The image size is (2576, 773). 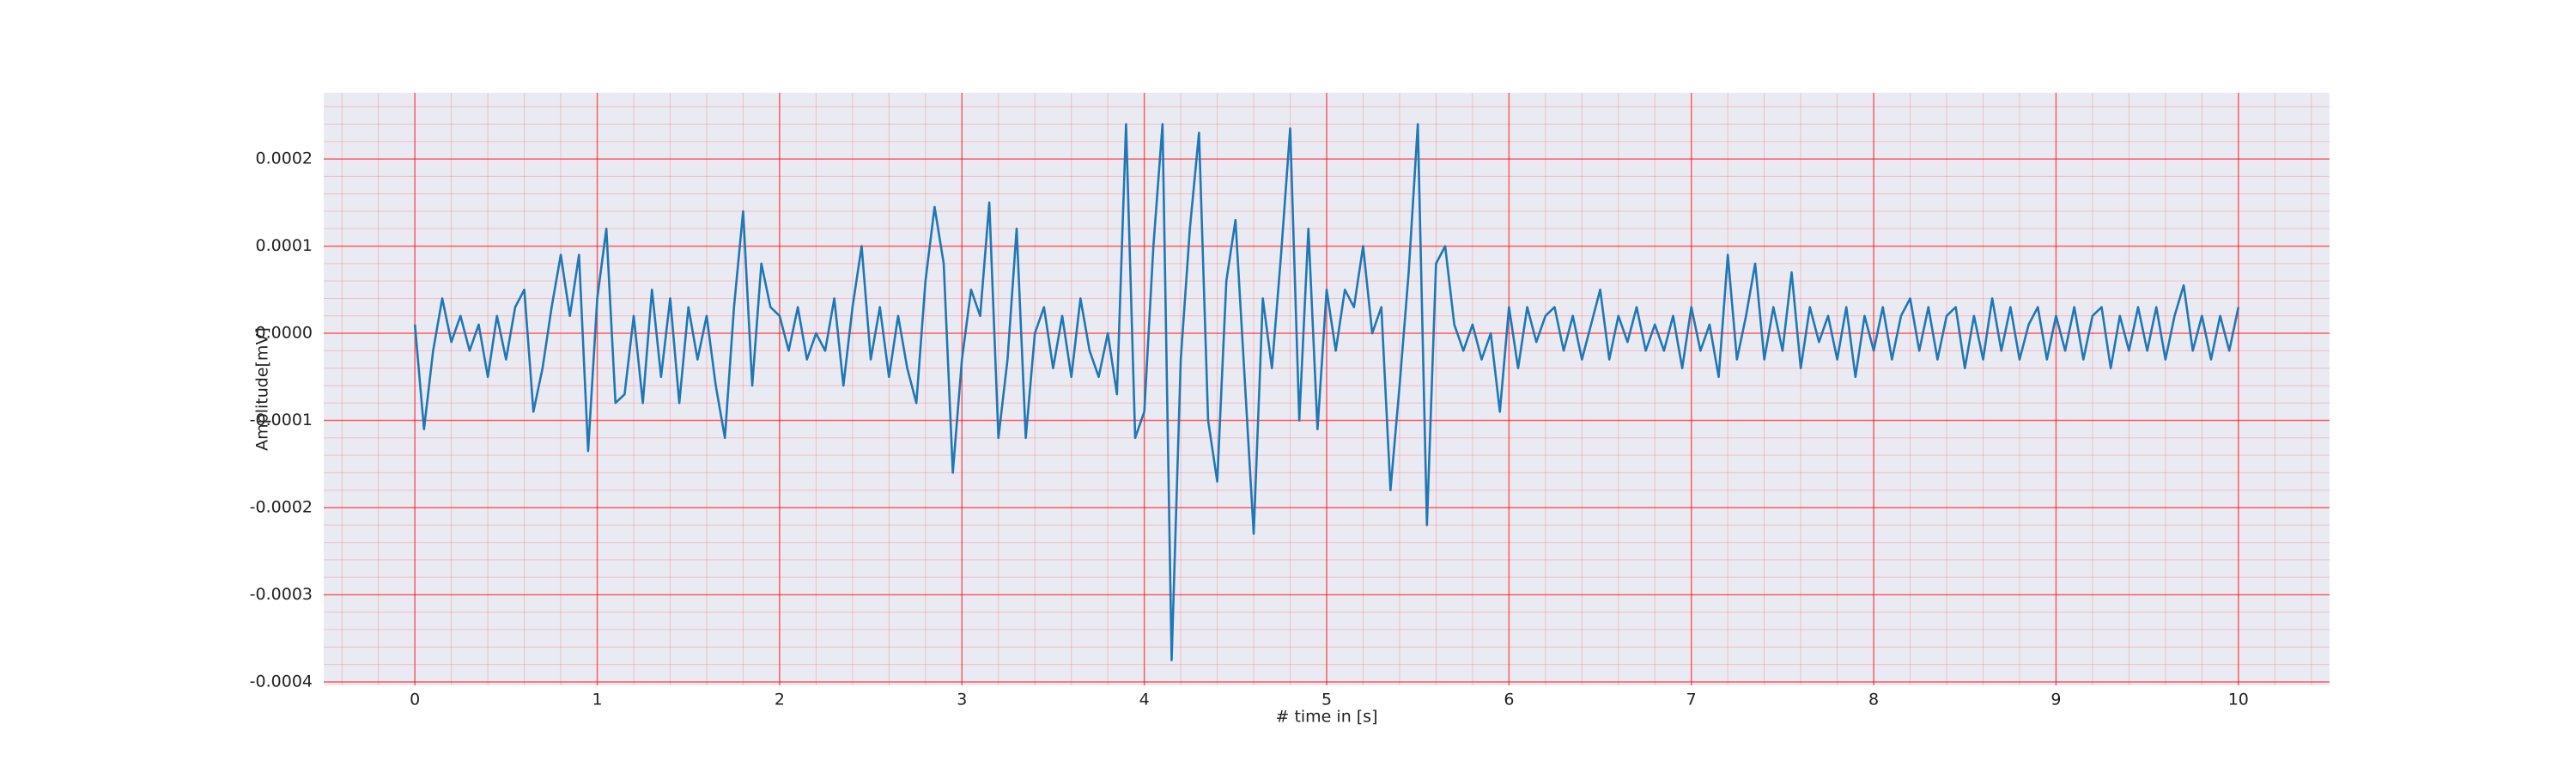 I want to click on x-tick-label: 3, so click(x=962, y=700).